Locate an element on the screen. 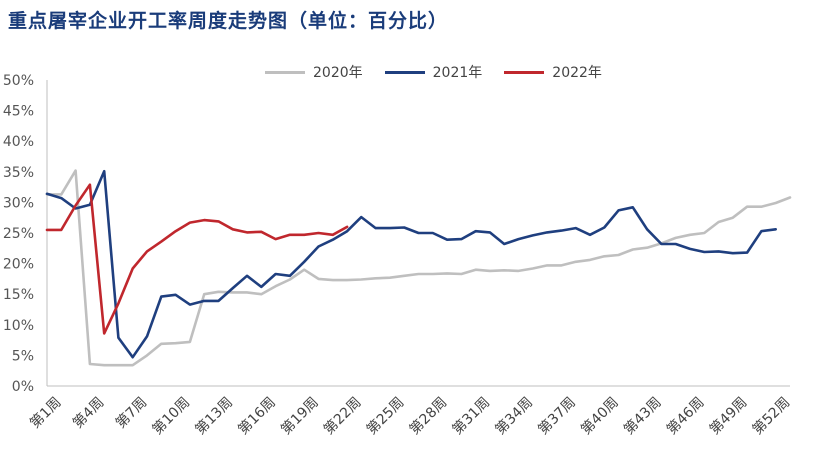  legend-swatch-2022 is located at coordinates (524, 72).